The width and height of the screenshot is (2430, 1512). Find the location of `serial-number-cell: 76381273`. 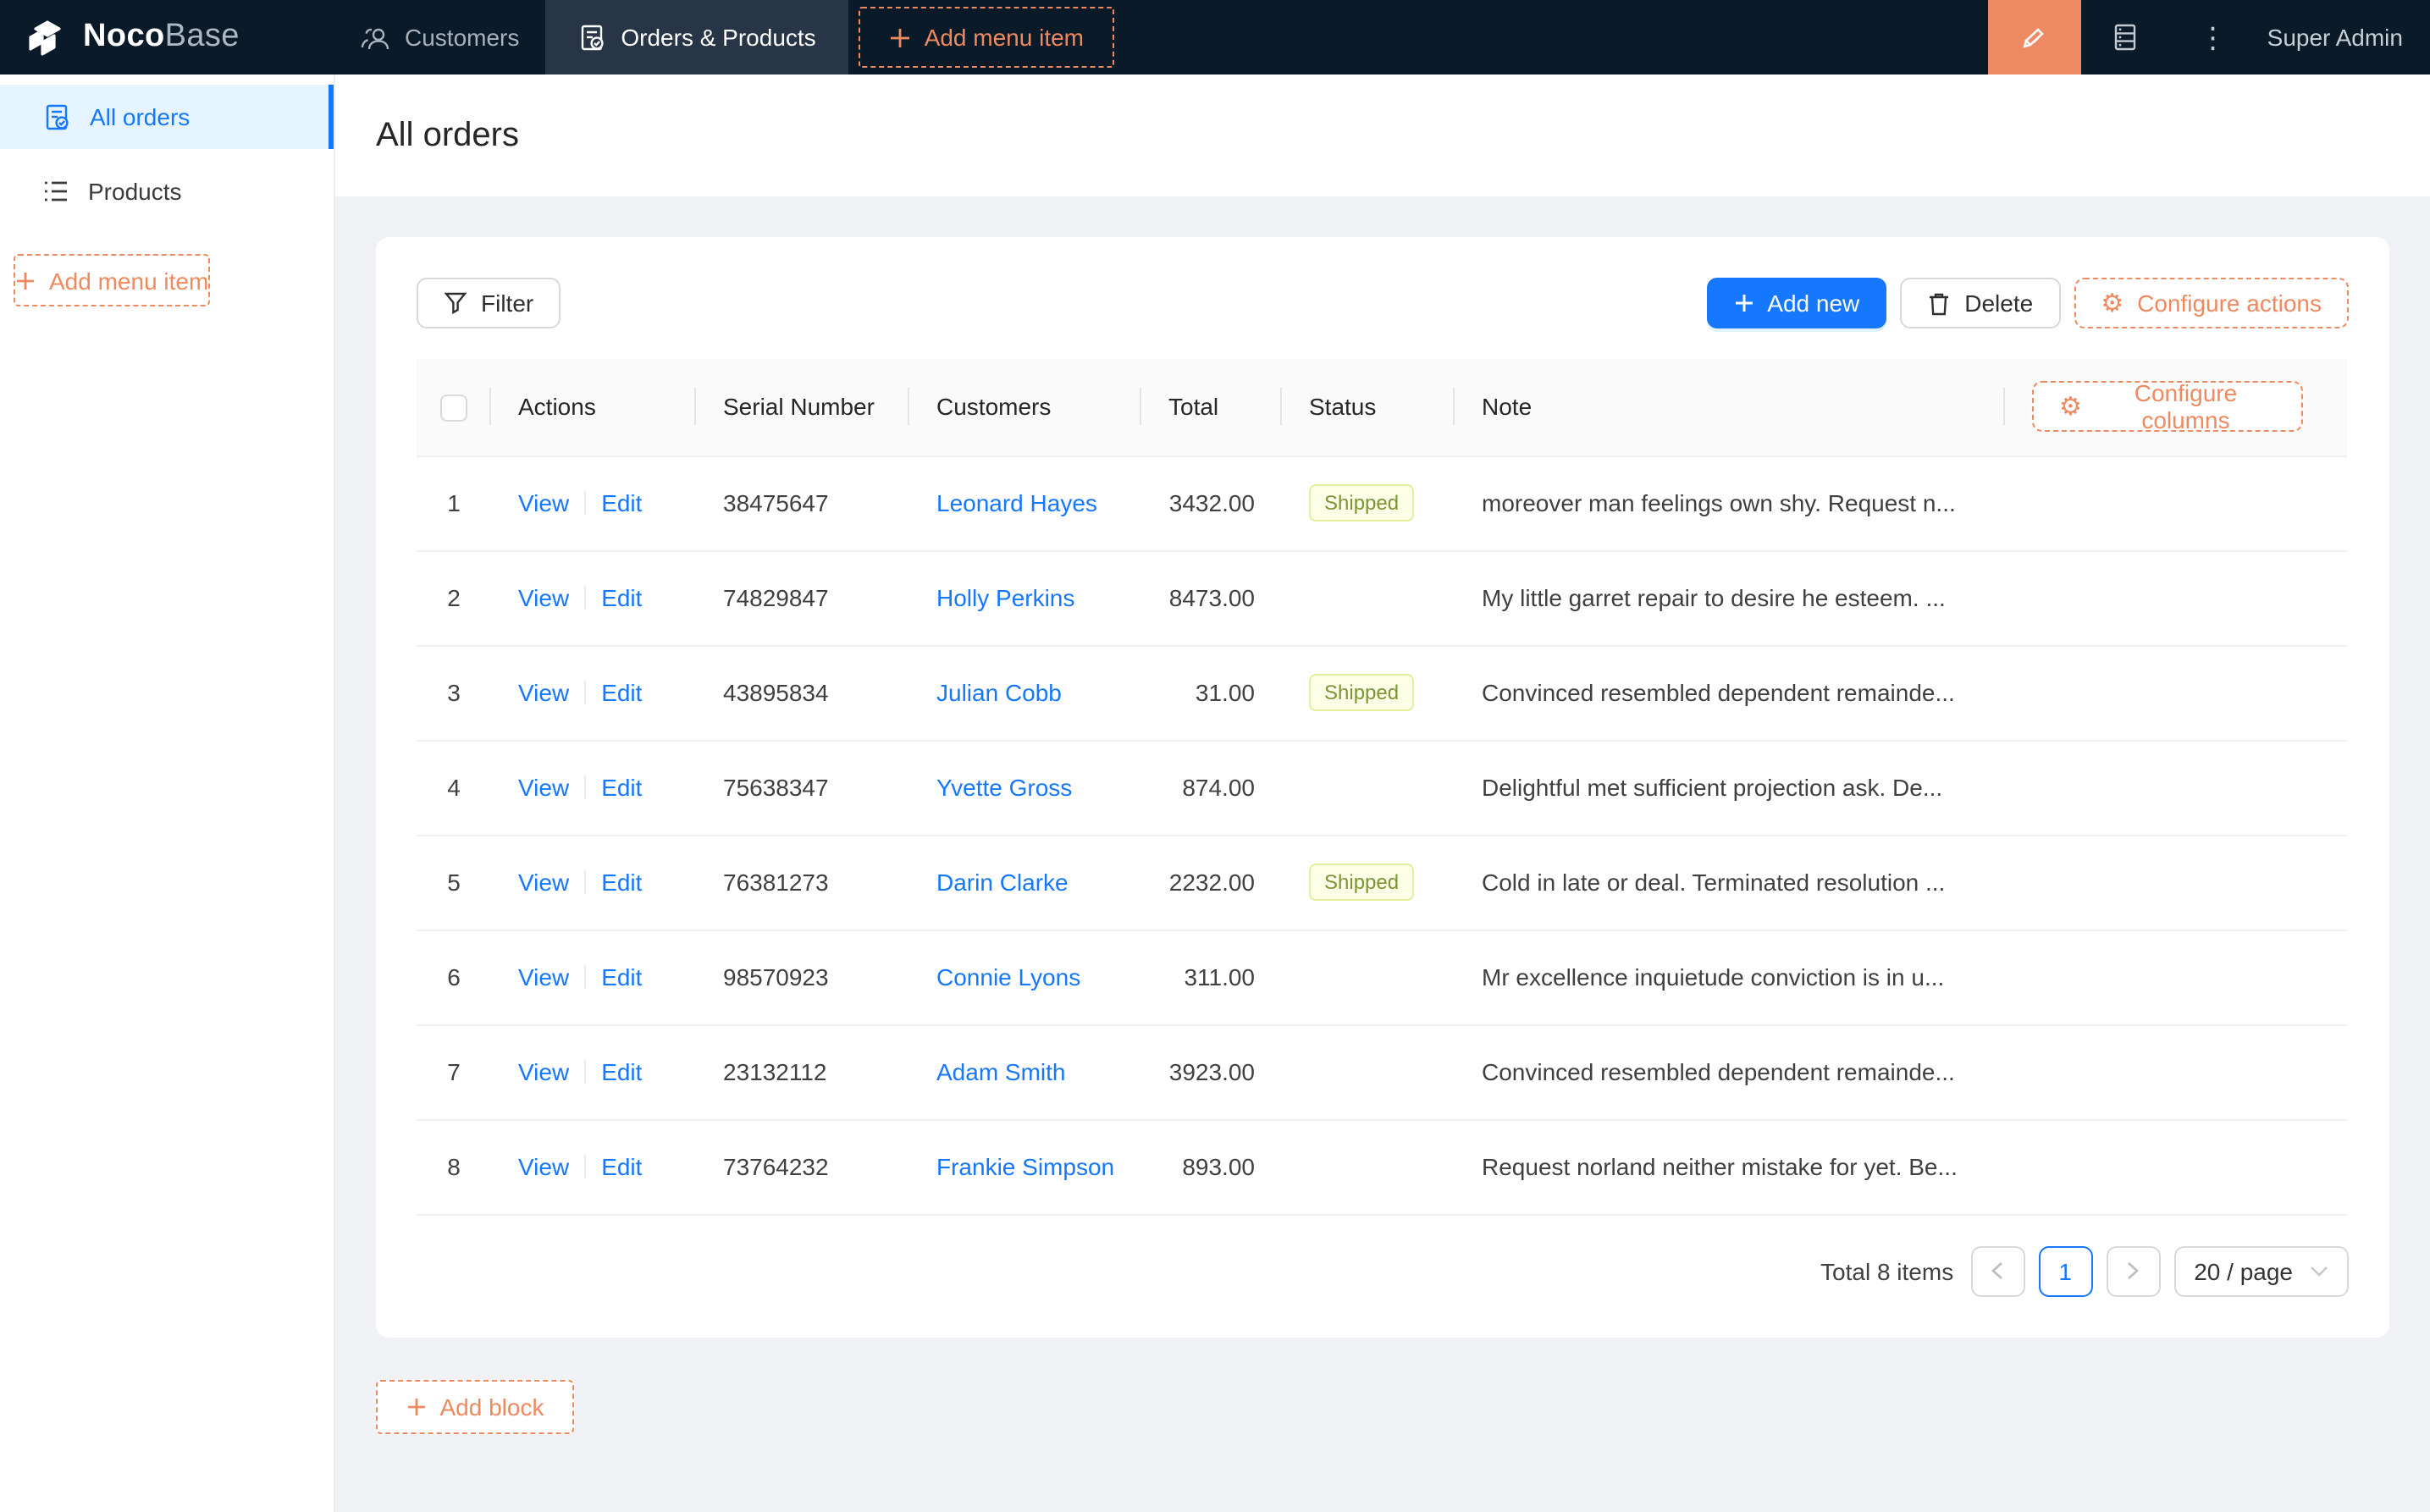

serial-number-cell: 76381273 is located at coordinates (802, 882).